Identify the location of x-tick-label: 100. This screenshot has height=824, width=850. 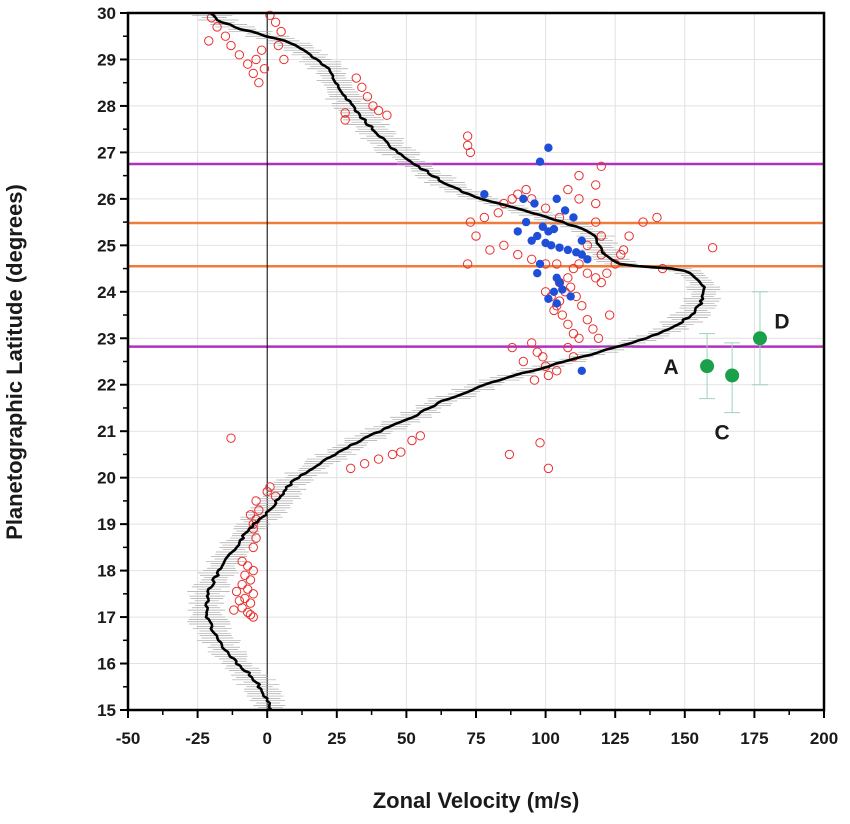
(545, 738).